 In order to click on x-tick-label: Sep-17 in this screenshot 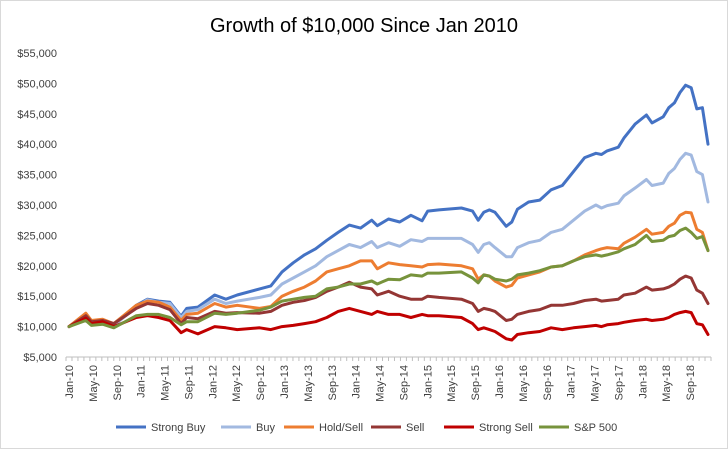, I will do `click(619, 382)`.